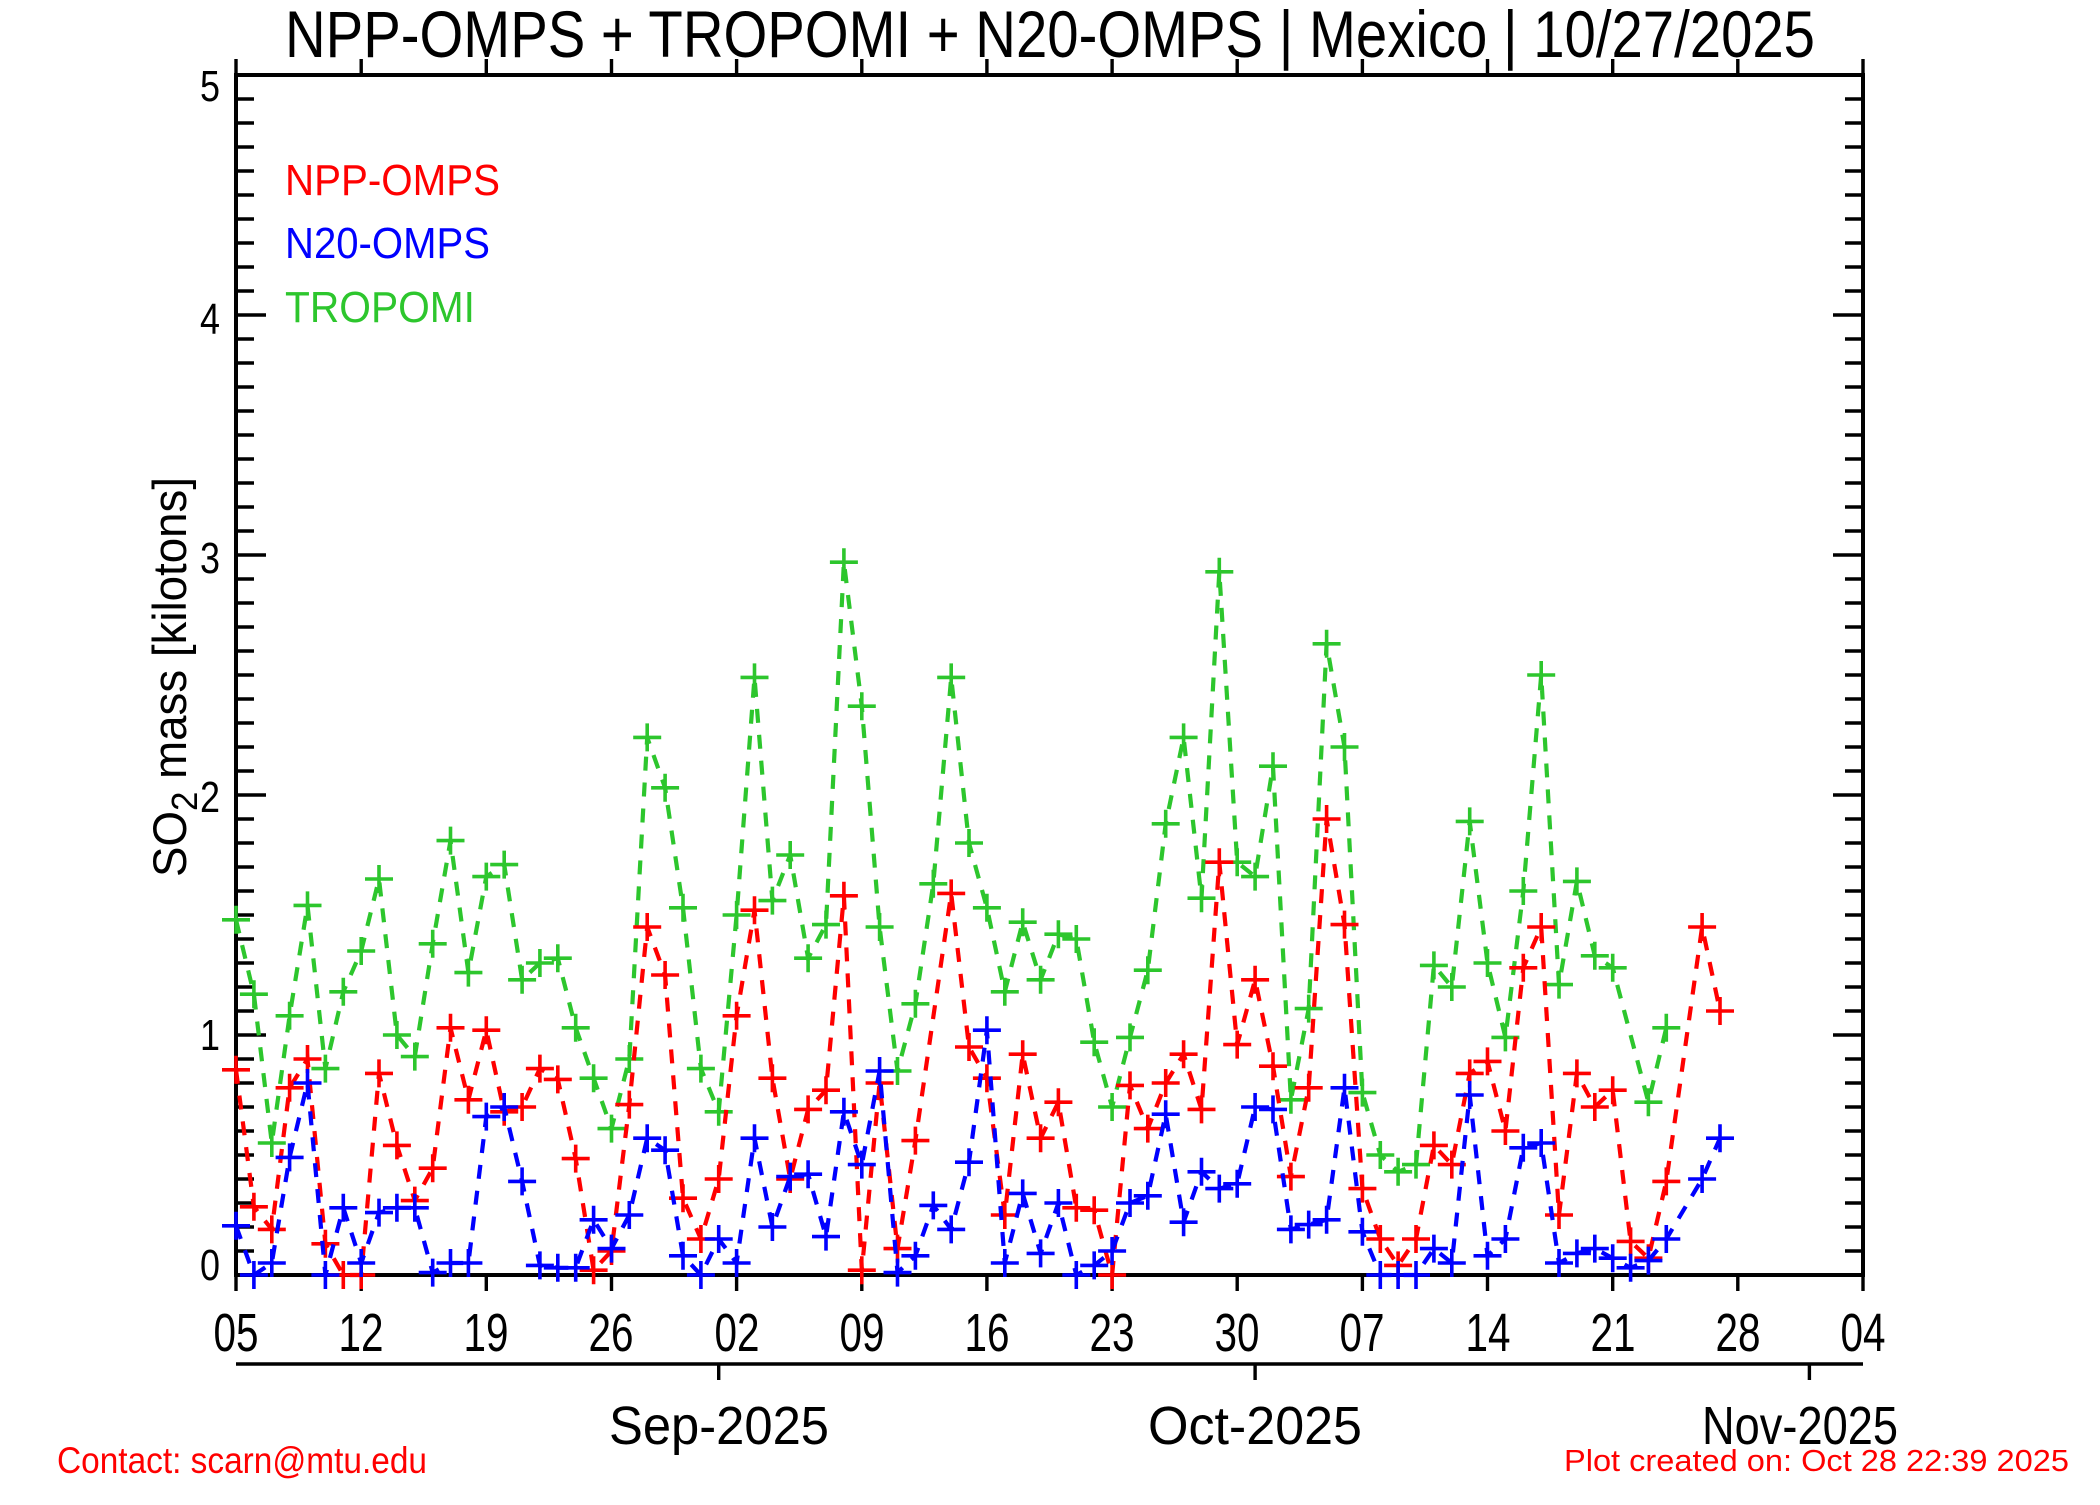  What do you see at coordinates (242, 1460) in the screenshot?
I see `svg-text: Contact: scarn@mtu.edu` at bounding box center [242, 1460].